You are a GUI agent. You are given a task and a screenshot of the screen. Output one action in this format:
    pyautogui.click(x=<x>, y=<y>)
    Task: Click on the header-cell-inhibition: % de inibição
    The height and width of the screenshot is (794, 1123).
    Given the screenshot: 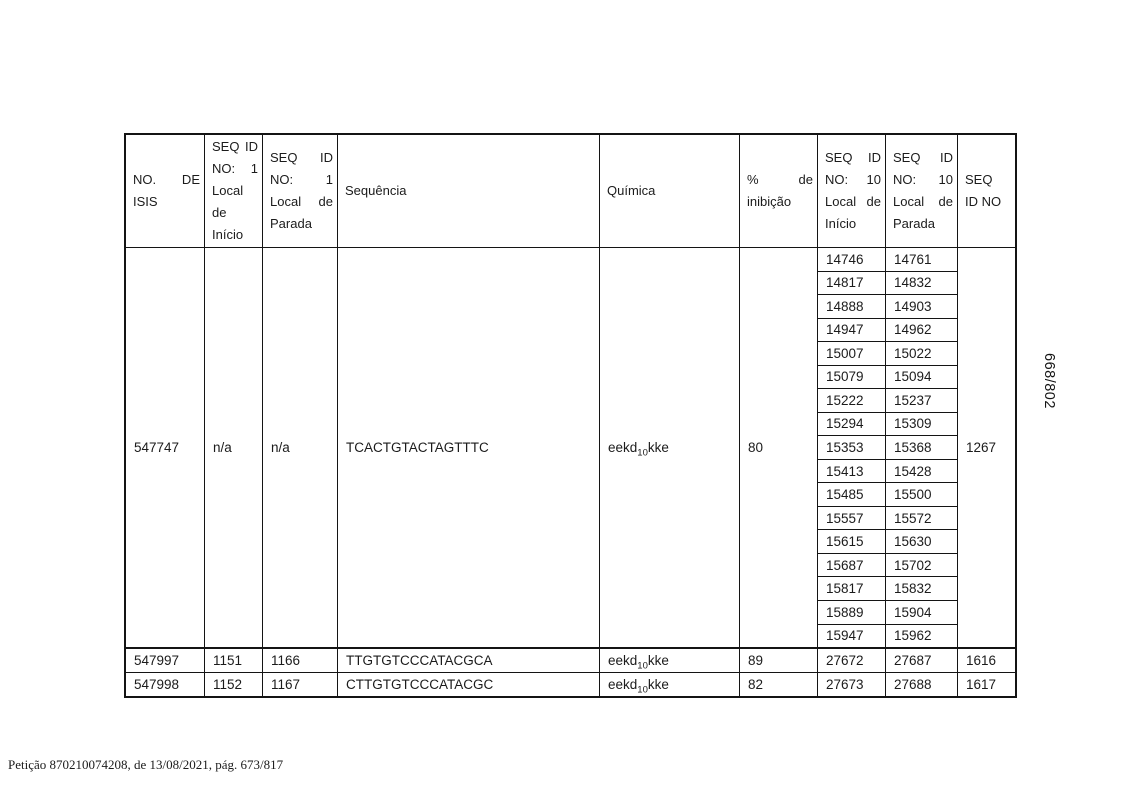 What is the action you would take?
    pyautogui.click(x=779, y=191)
    